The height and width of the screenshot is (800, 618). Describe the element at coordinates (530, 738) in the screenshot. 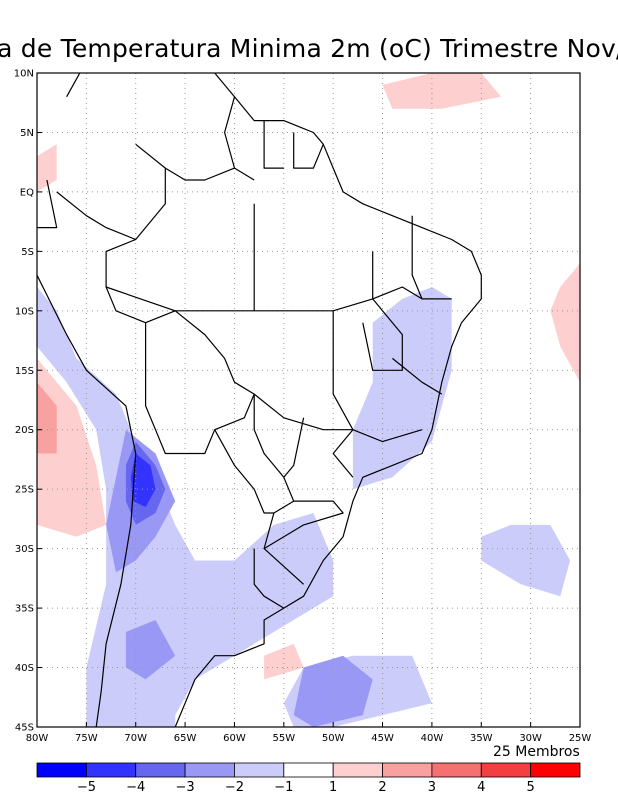

I see `lon-tick-label: 30W` at that location.